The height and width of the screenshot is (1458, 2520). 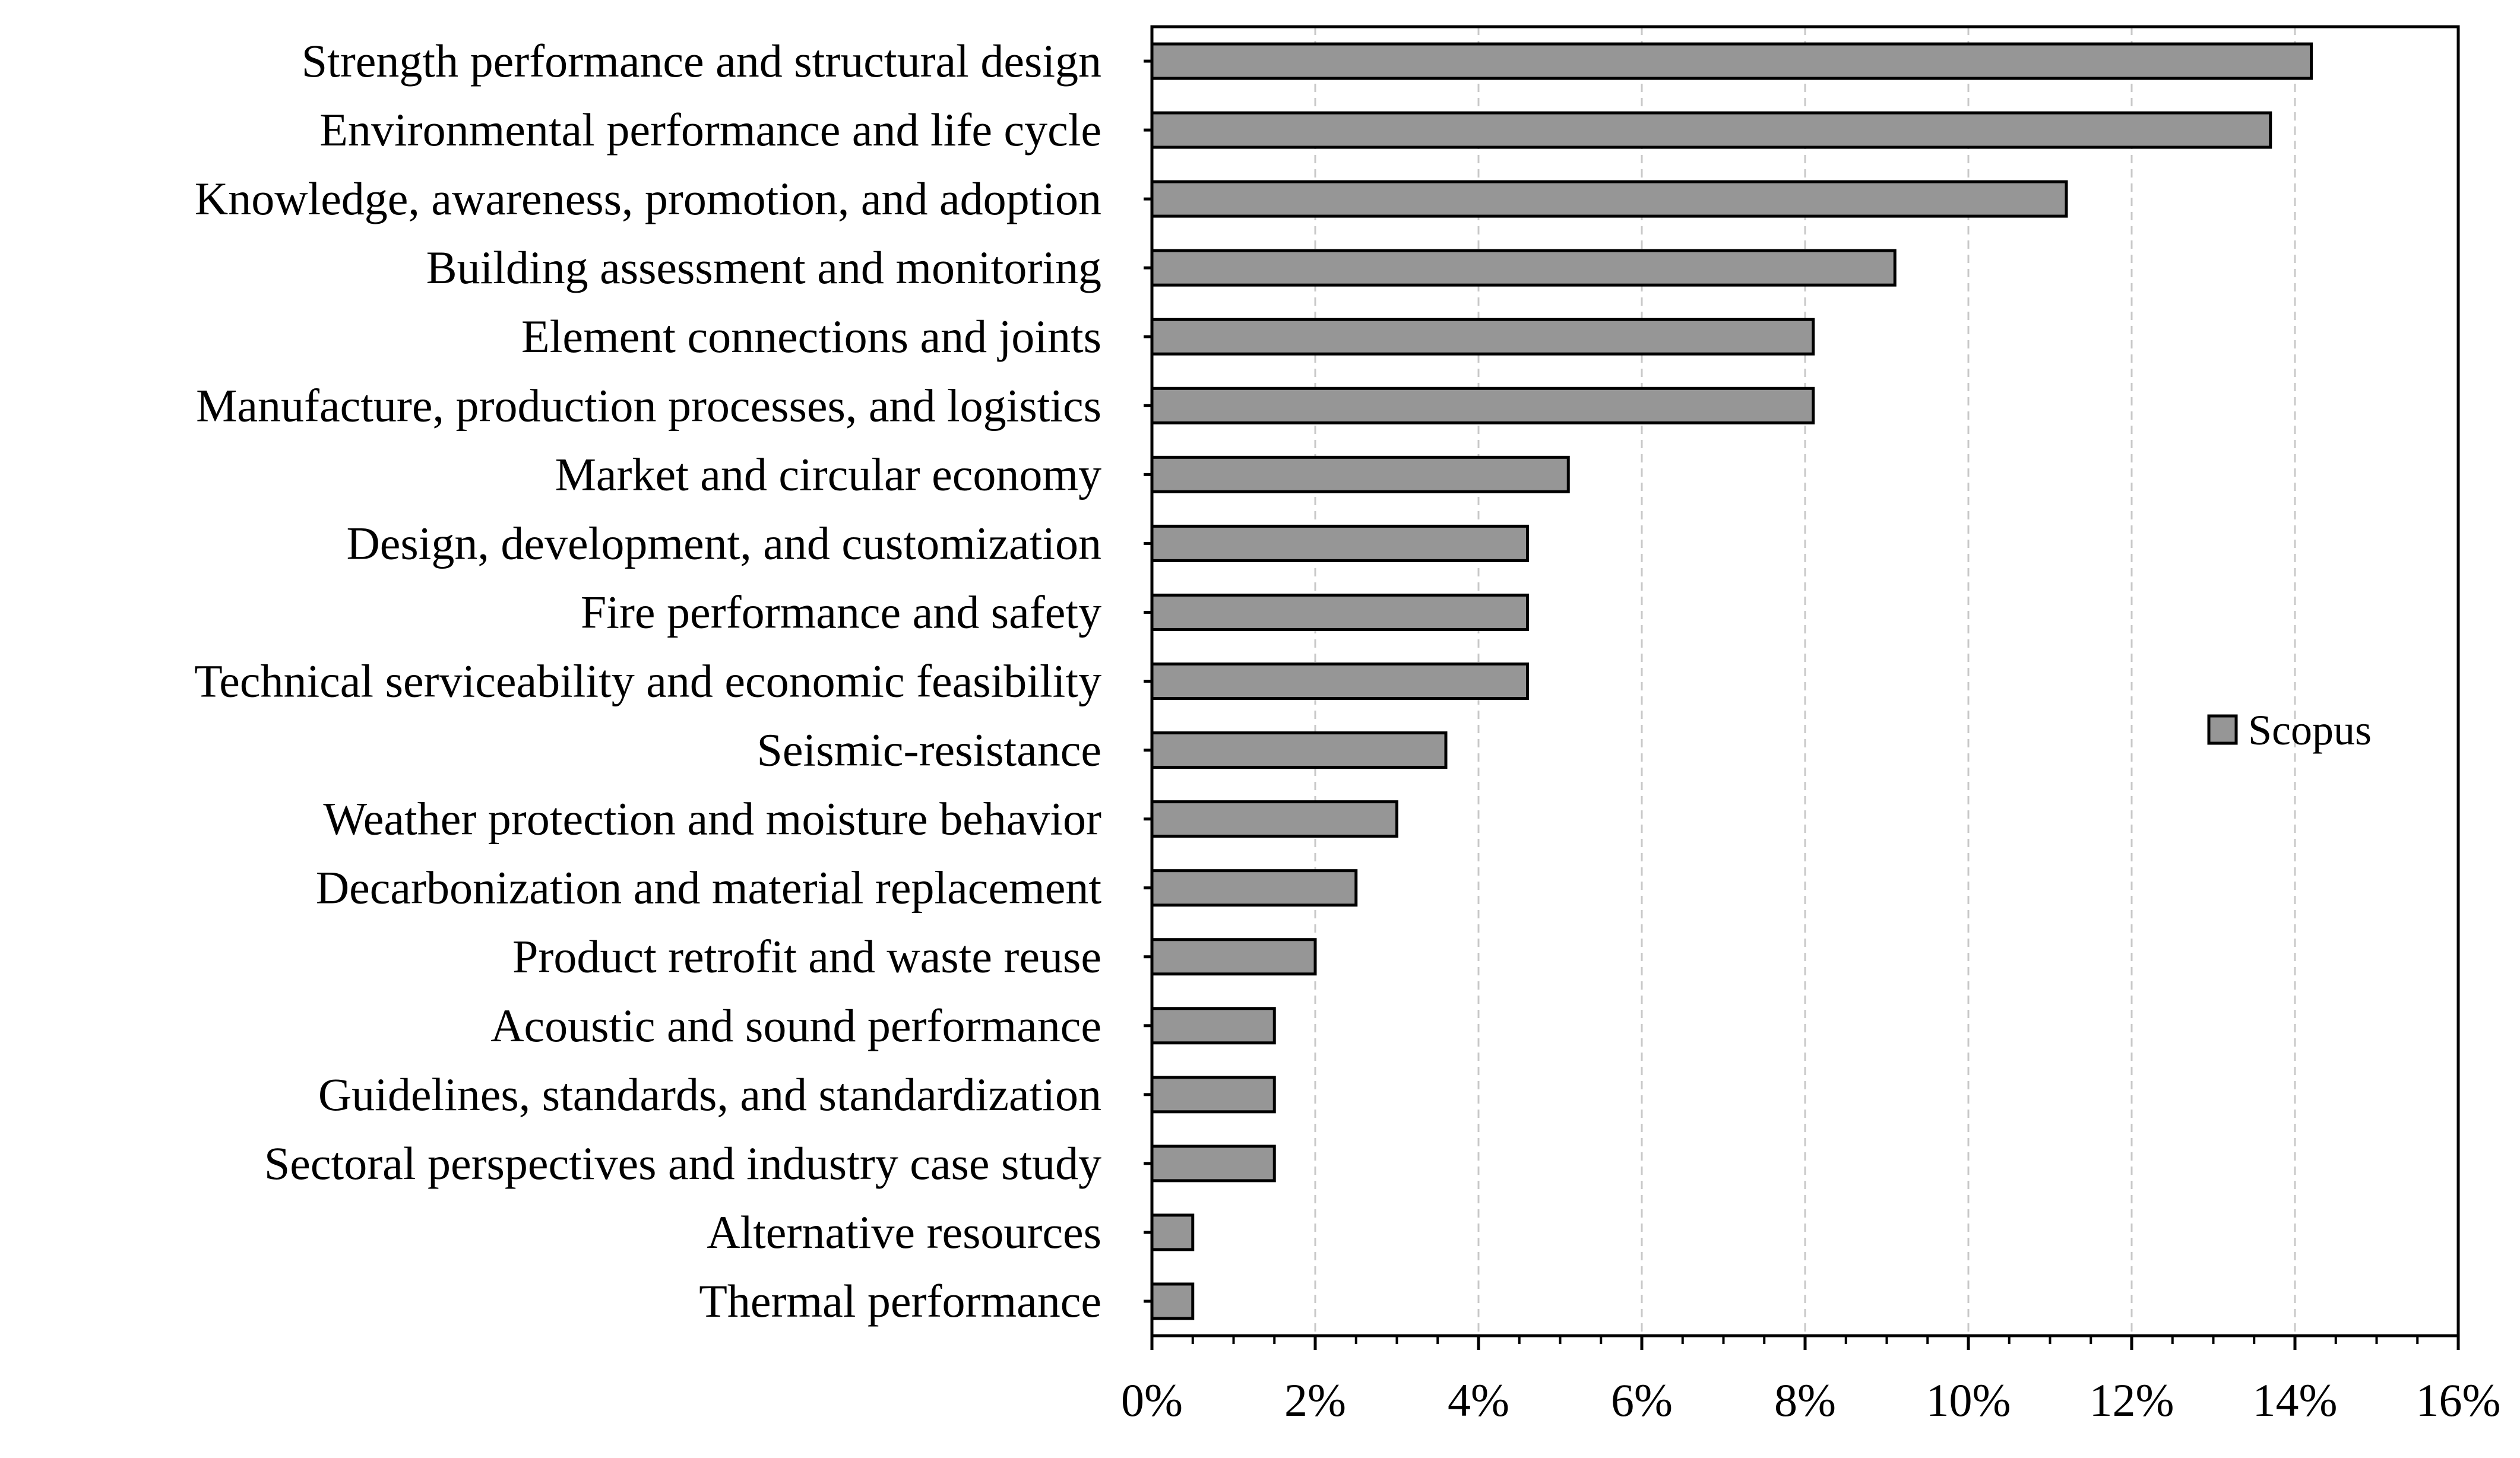 I want to click on x-tick-label: 16%, so click(x=2458, y=1400).